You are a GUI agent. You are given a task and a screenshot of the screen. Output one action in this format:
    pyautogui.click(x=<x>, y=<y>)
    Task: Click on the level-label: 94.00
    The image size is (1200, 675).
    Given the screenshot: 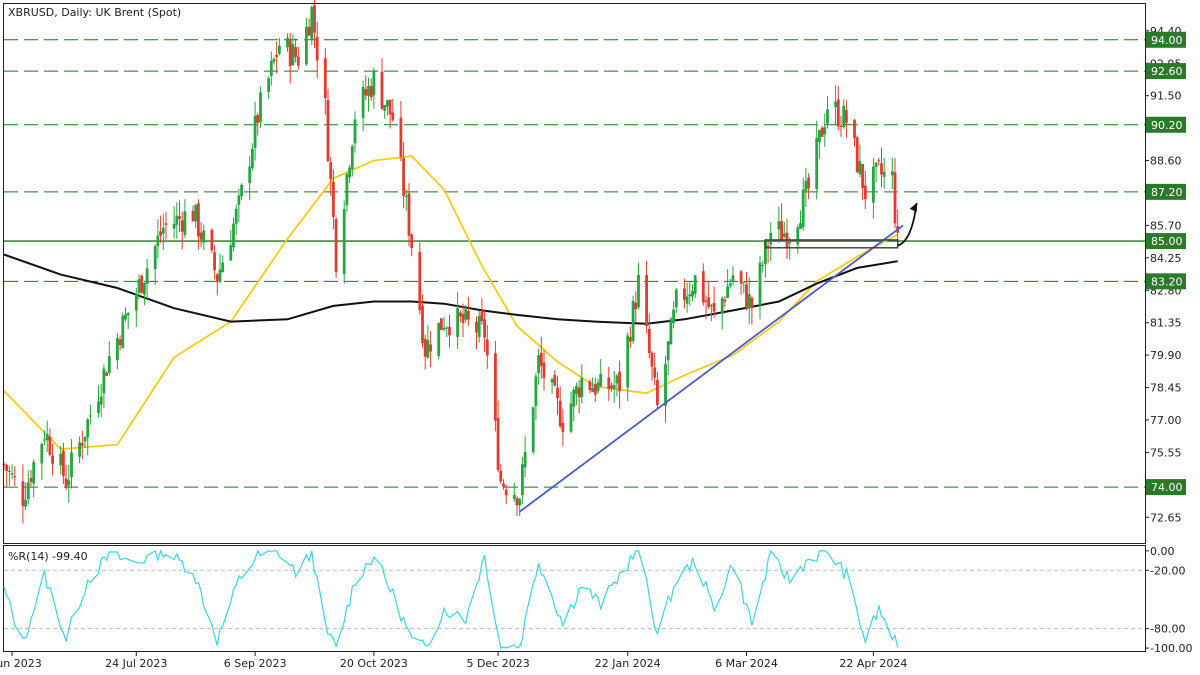 What is the action you would take?
    pyautogui.click(x=1167, y=40)
    